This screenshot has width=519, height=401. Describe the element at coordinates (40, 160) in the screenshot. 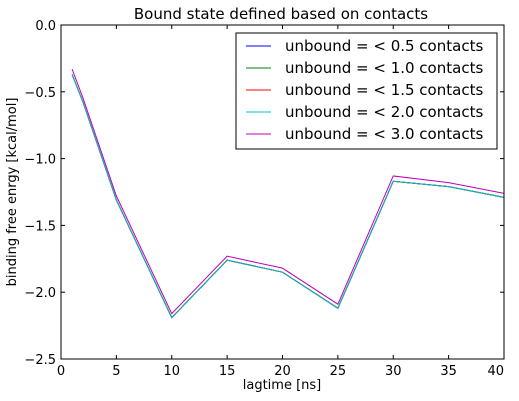

I see `y-tick-label: −1.0` at that location.